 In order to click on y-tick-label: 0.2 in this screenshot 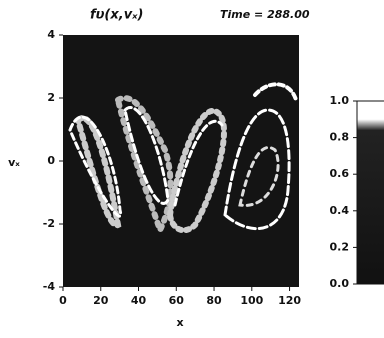, I will do `click(340, 246)`.